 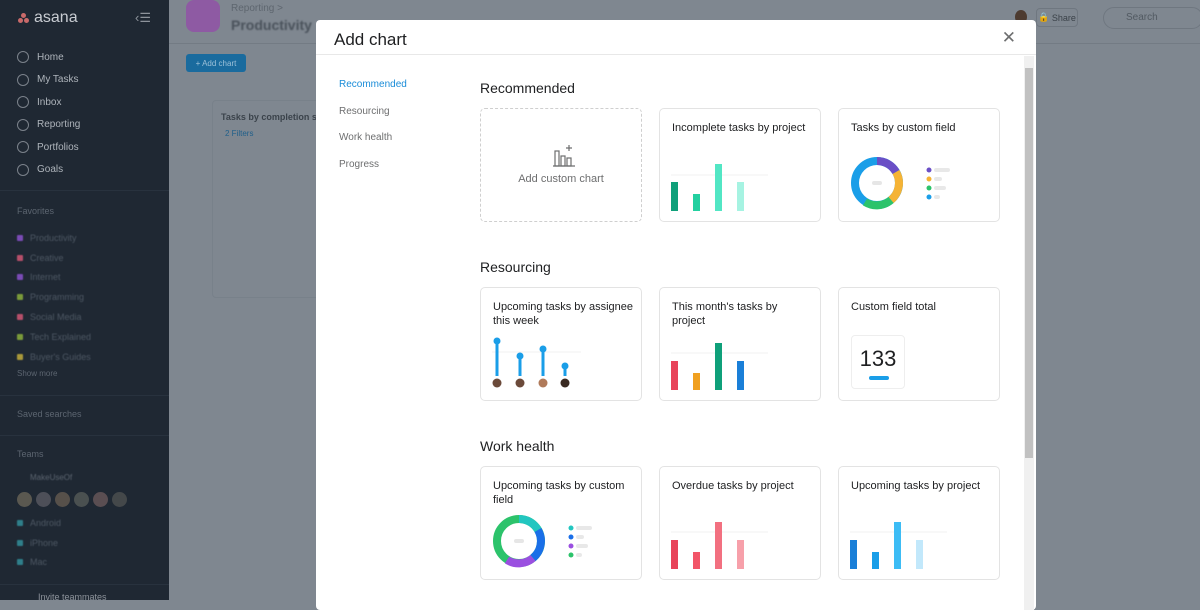 I want to click on card-title: Tasks by custom field, so click(x=903, y=128).